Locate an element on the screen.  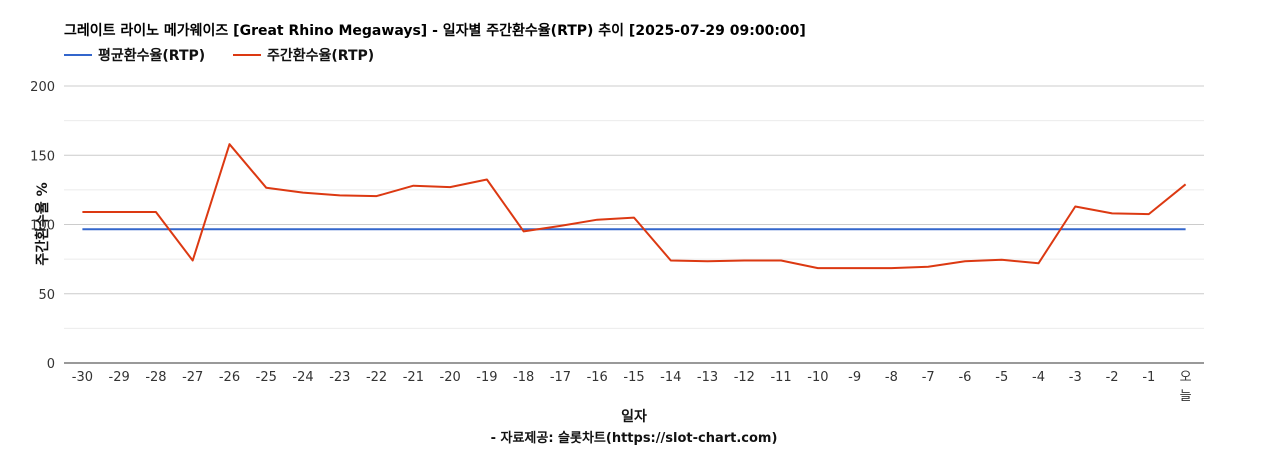
x-tick-label: -23 is located at coordinates (339, 377).